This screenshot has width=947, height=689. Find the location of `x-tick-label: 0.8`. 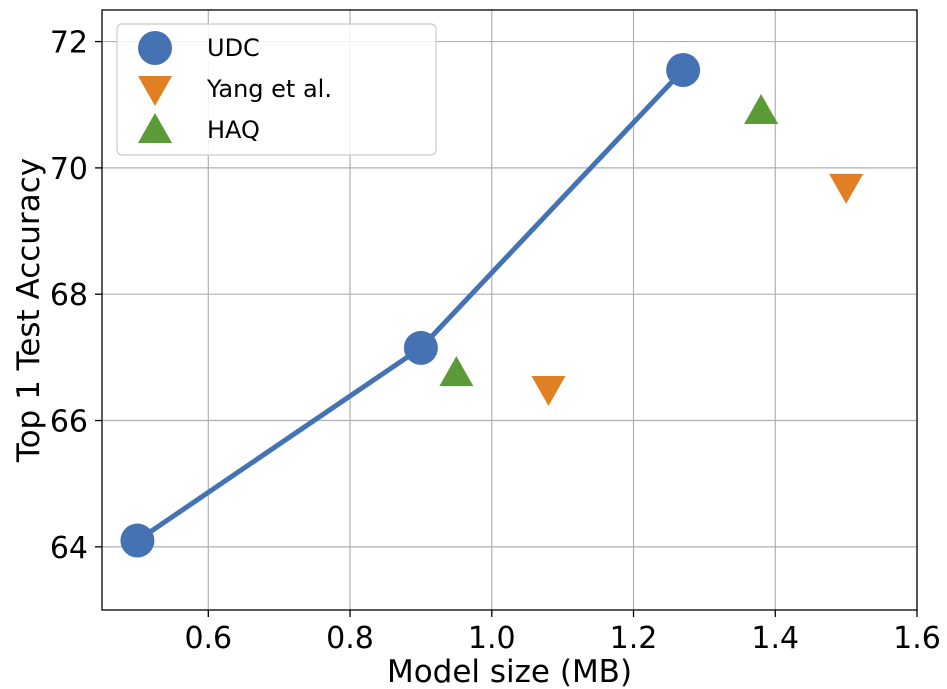

x-tick-label: 0.8 is located at coordinates (350, 638).